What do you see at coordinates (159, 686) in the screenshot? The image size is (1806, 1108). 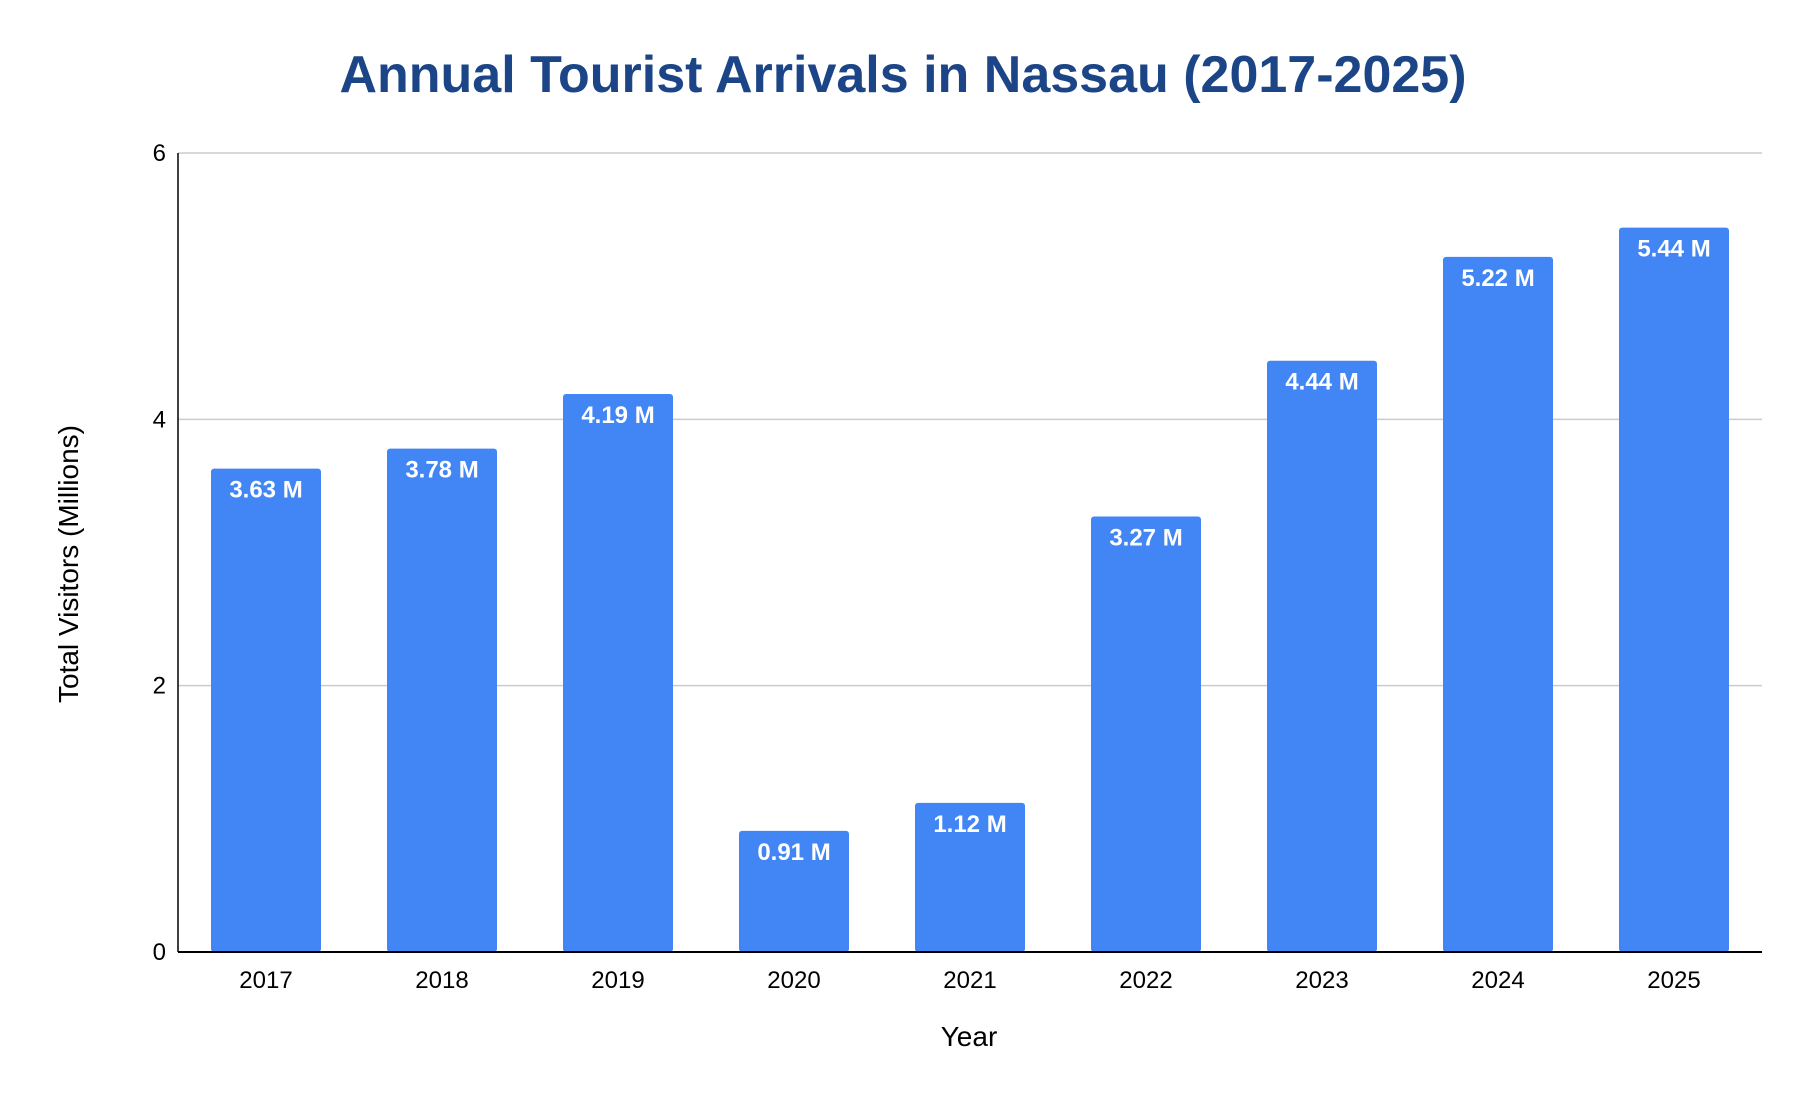 I see `y-tick-label: 2` at bounding box center [159, 686].